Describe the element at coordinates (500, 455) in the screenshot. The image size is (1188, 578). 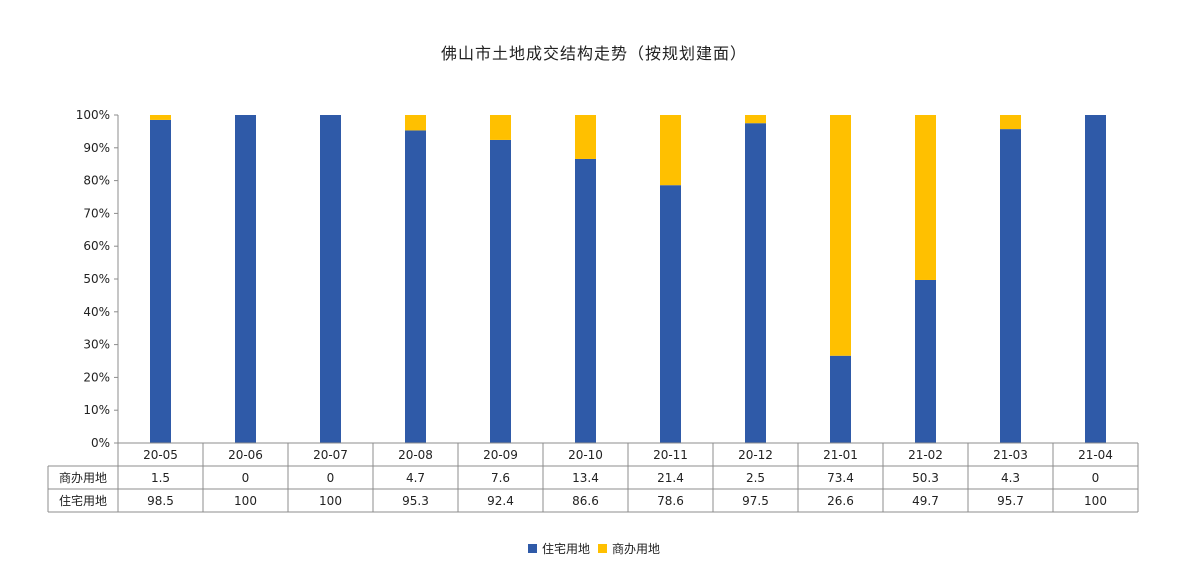
I see `x-tick-label: 20-09` at that location.